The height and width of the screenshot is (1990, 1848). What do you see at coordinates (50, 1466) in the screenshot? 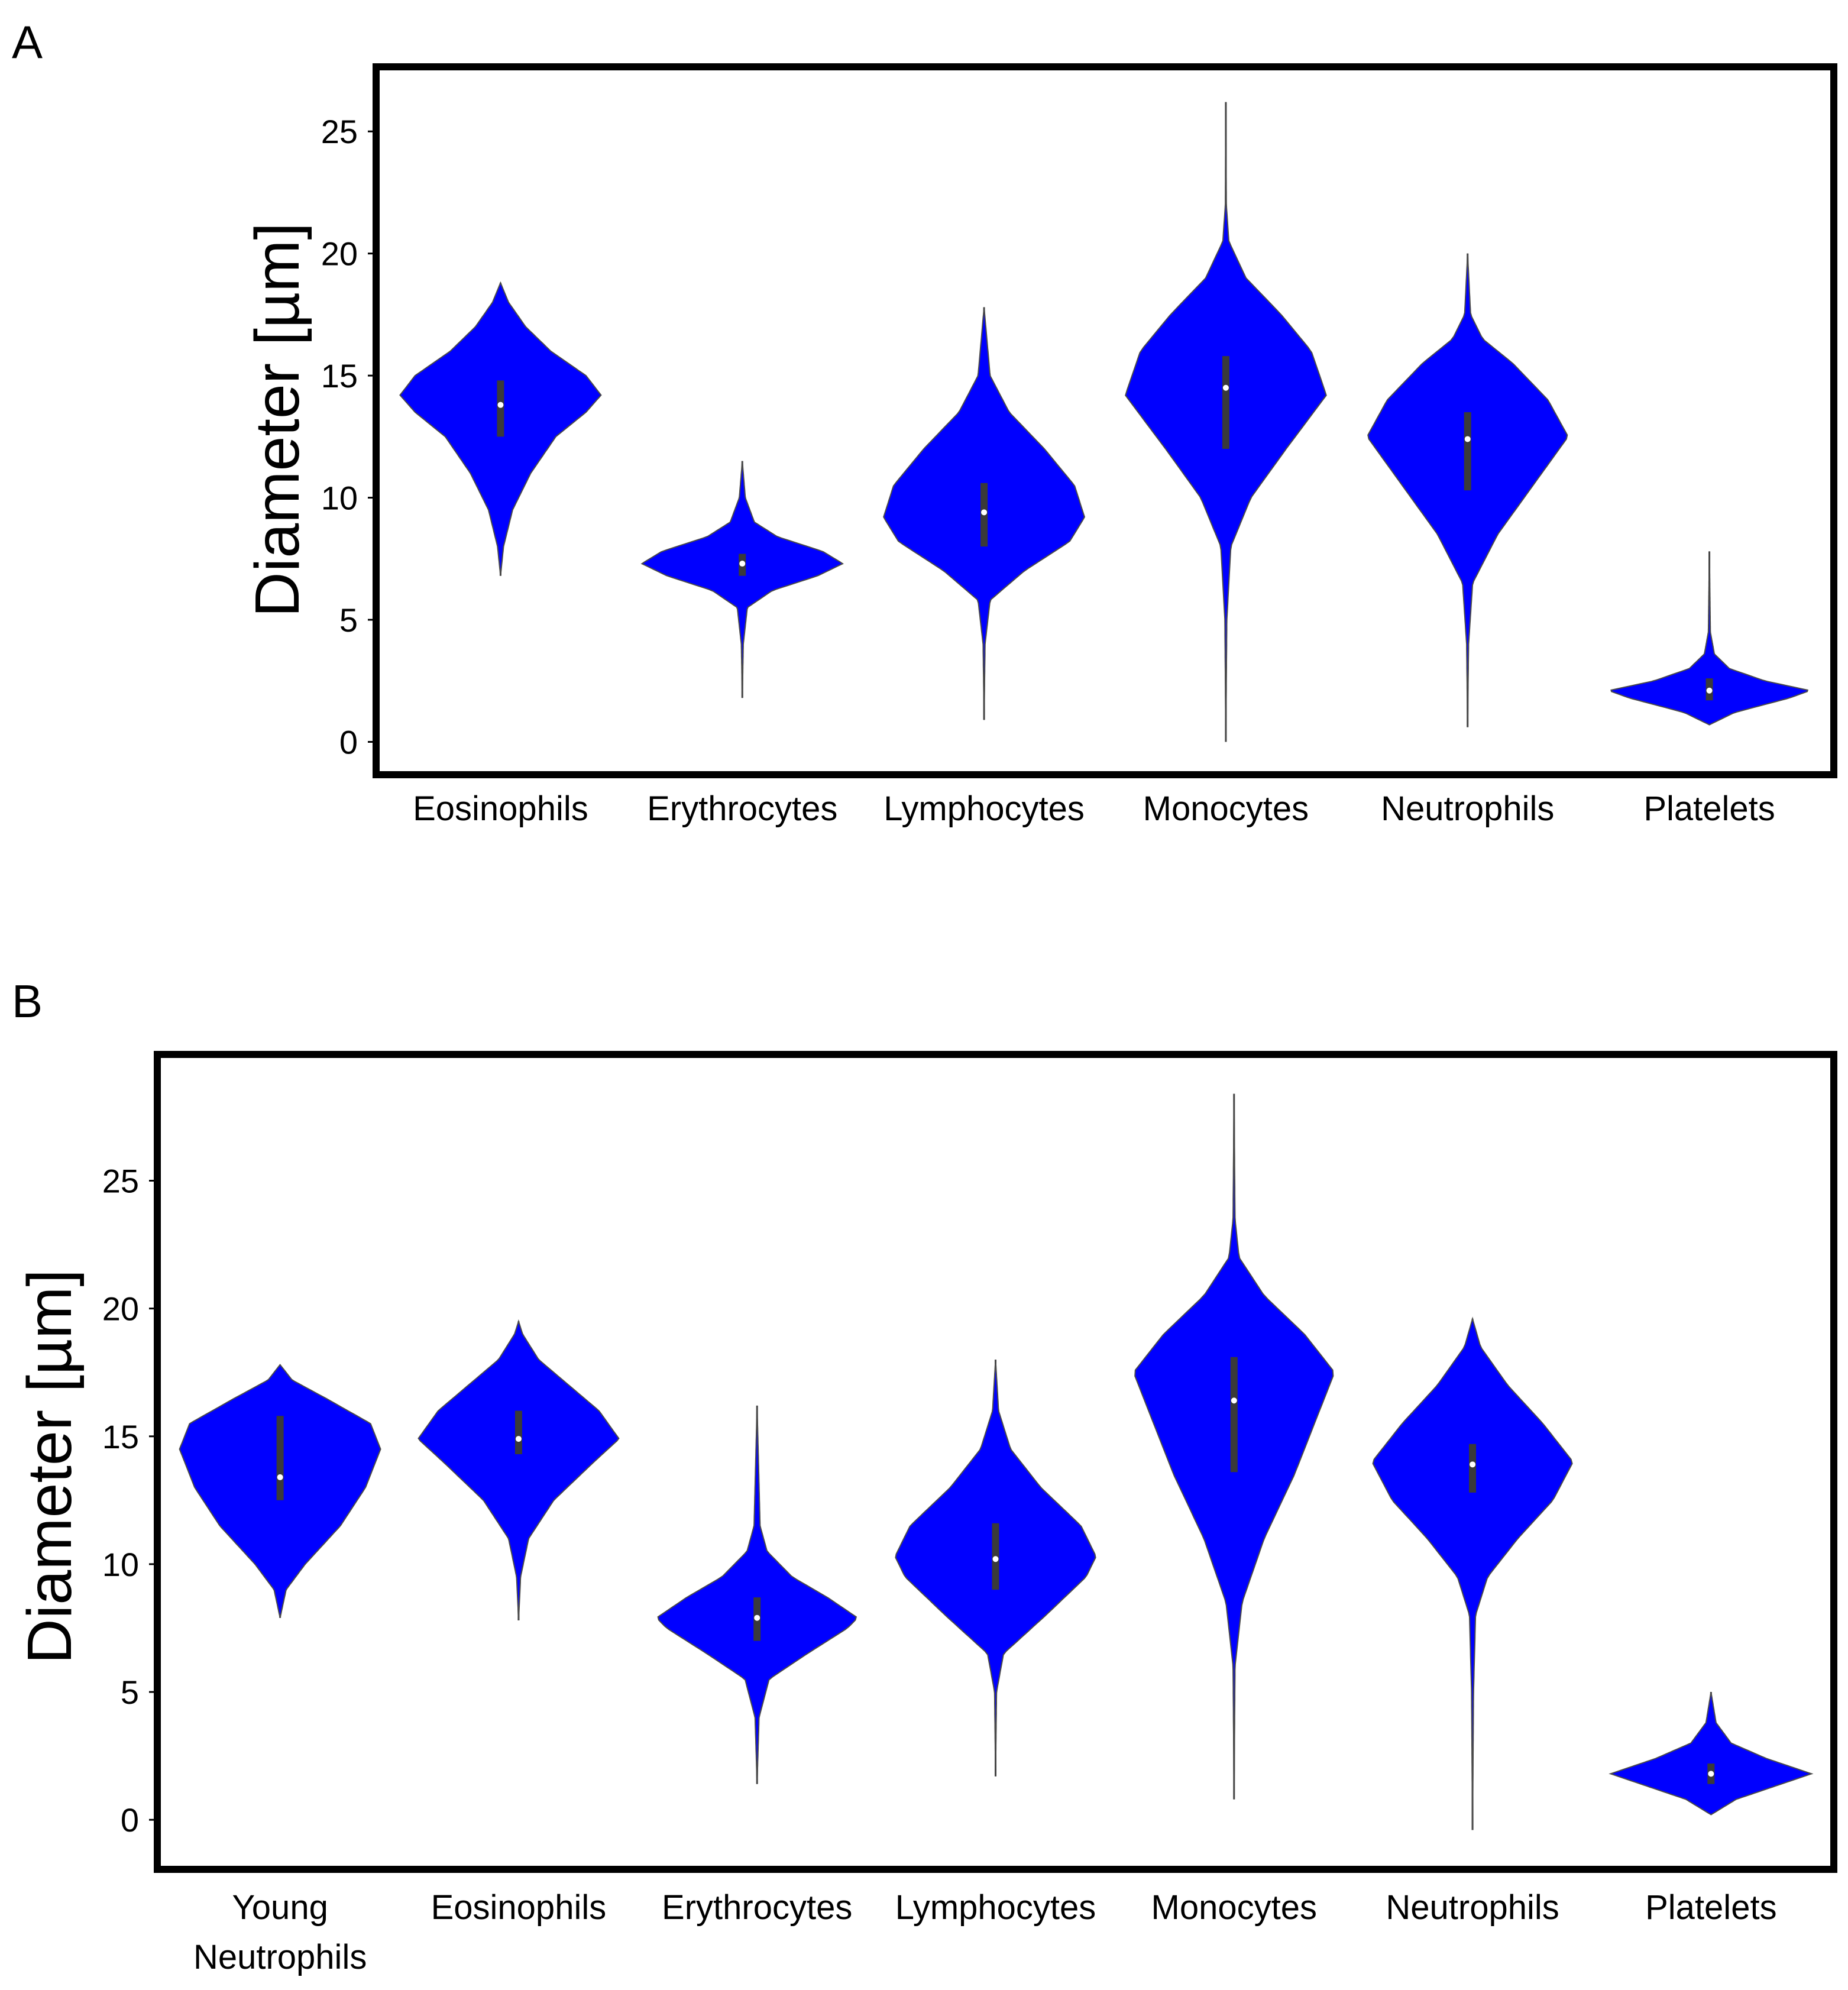
I see `panel-b-y-axis-title: Diameter [µm]` at bounding box center [50, 1466].